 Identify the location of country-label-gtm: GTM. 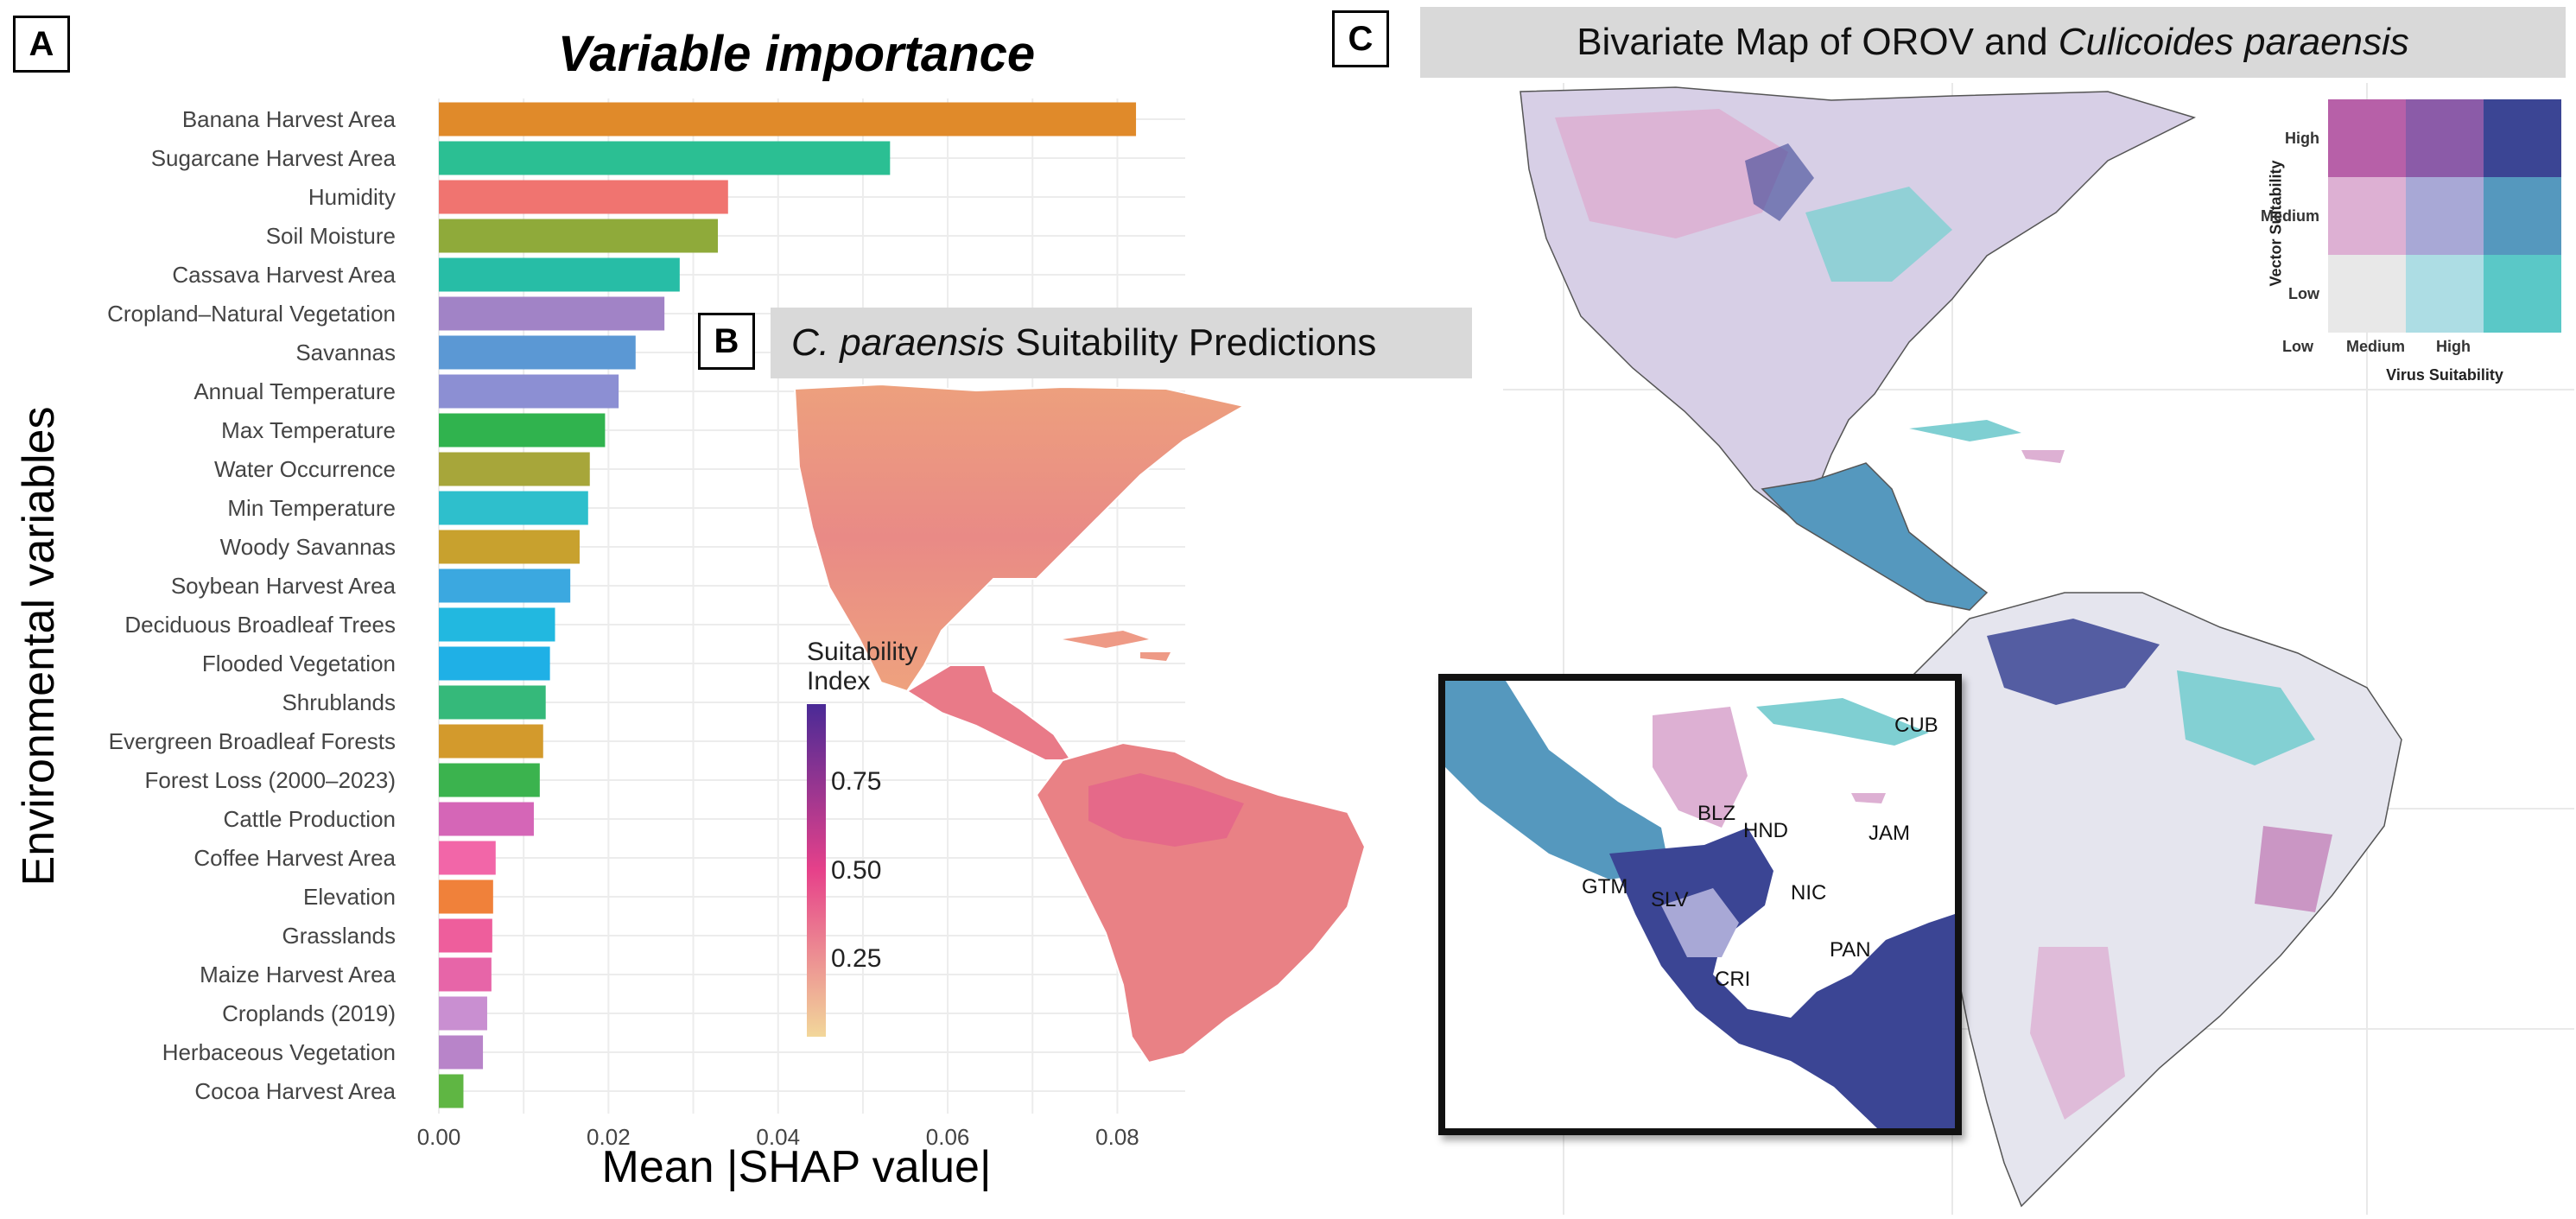
(1605, 886).